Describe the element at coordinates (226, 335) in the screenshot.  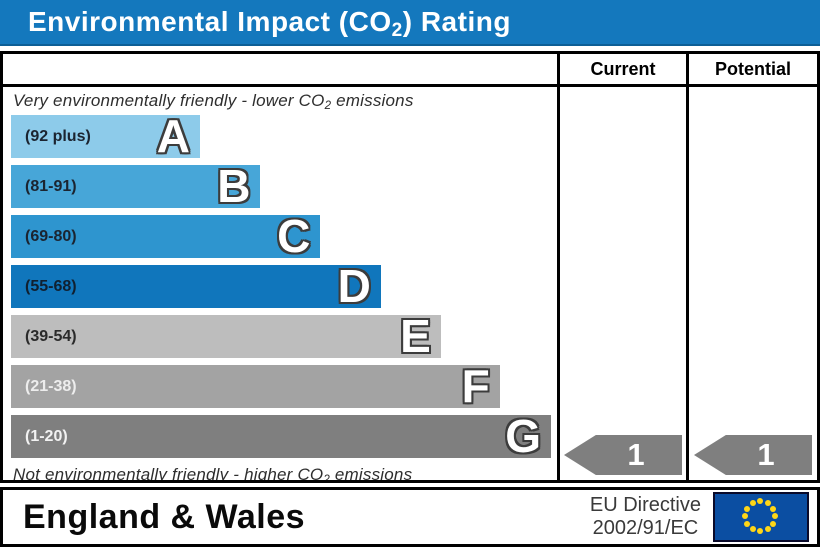
I see `band-row-e: (39-54) E` at that location.